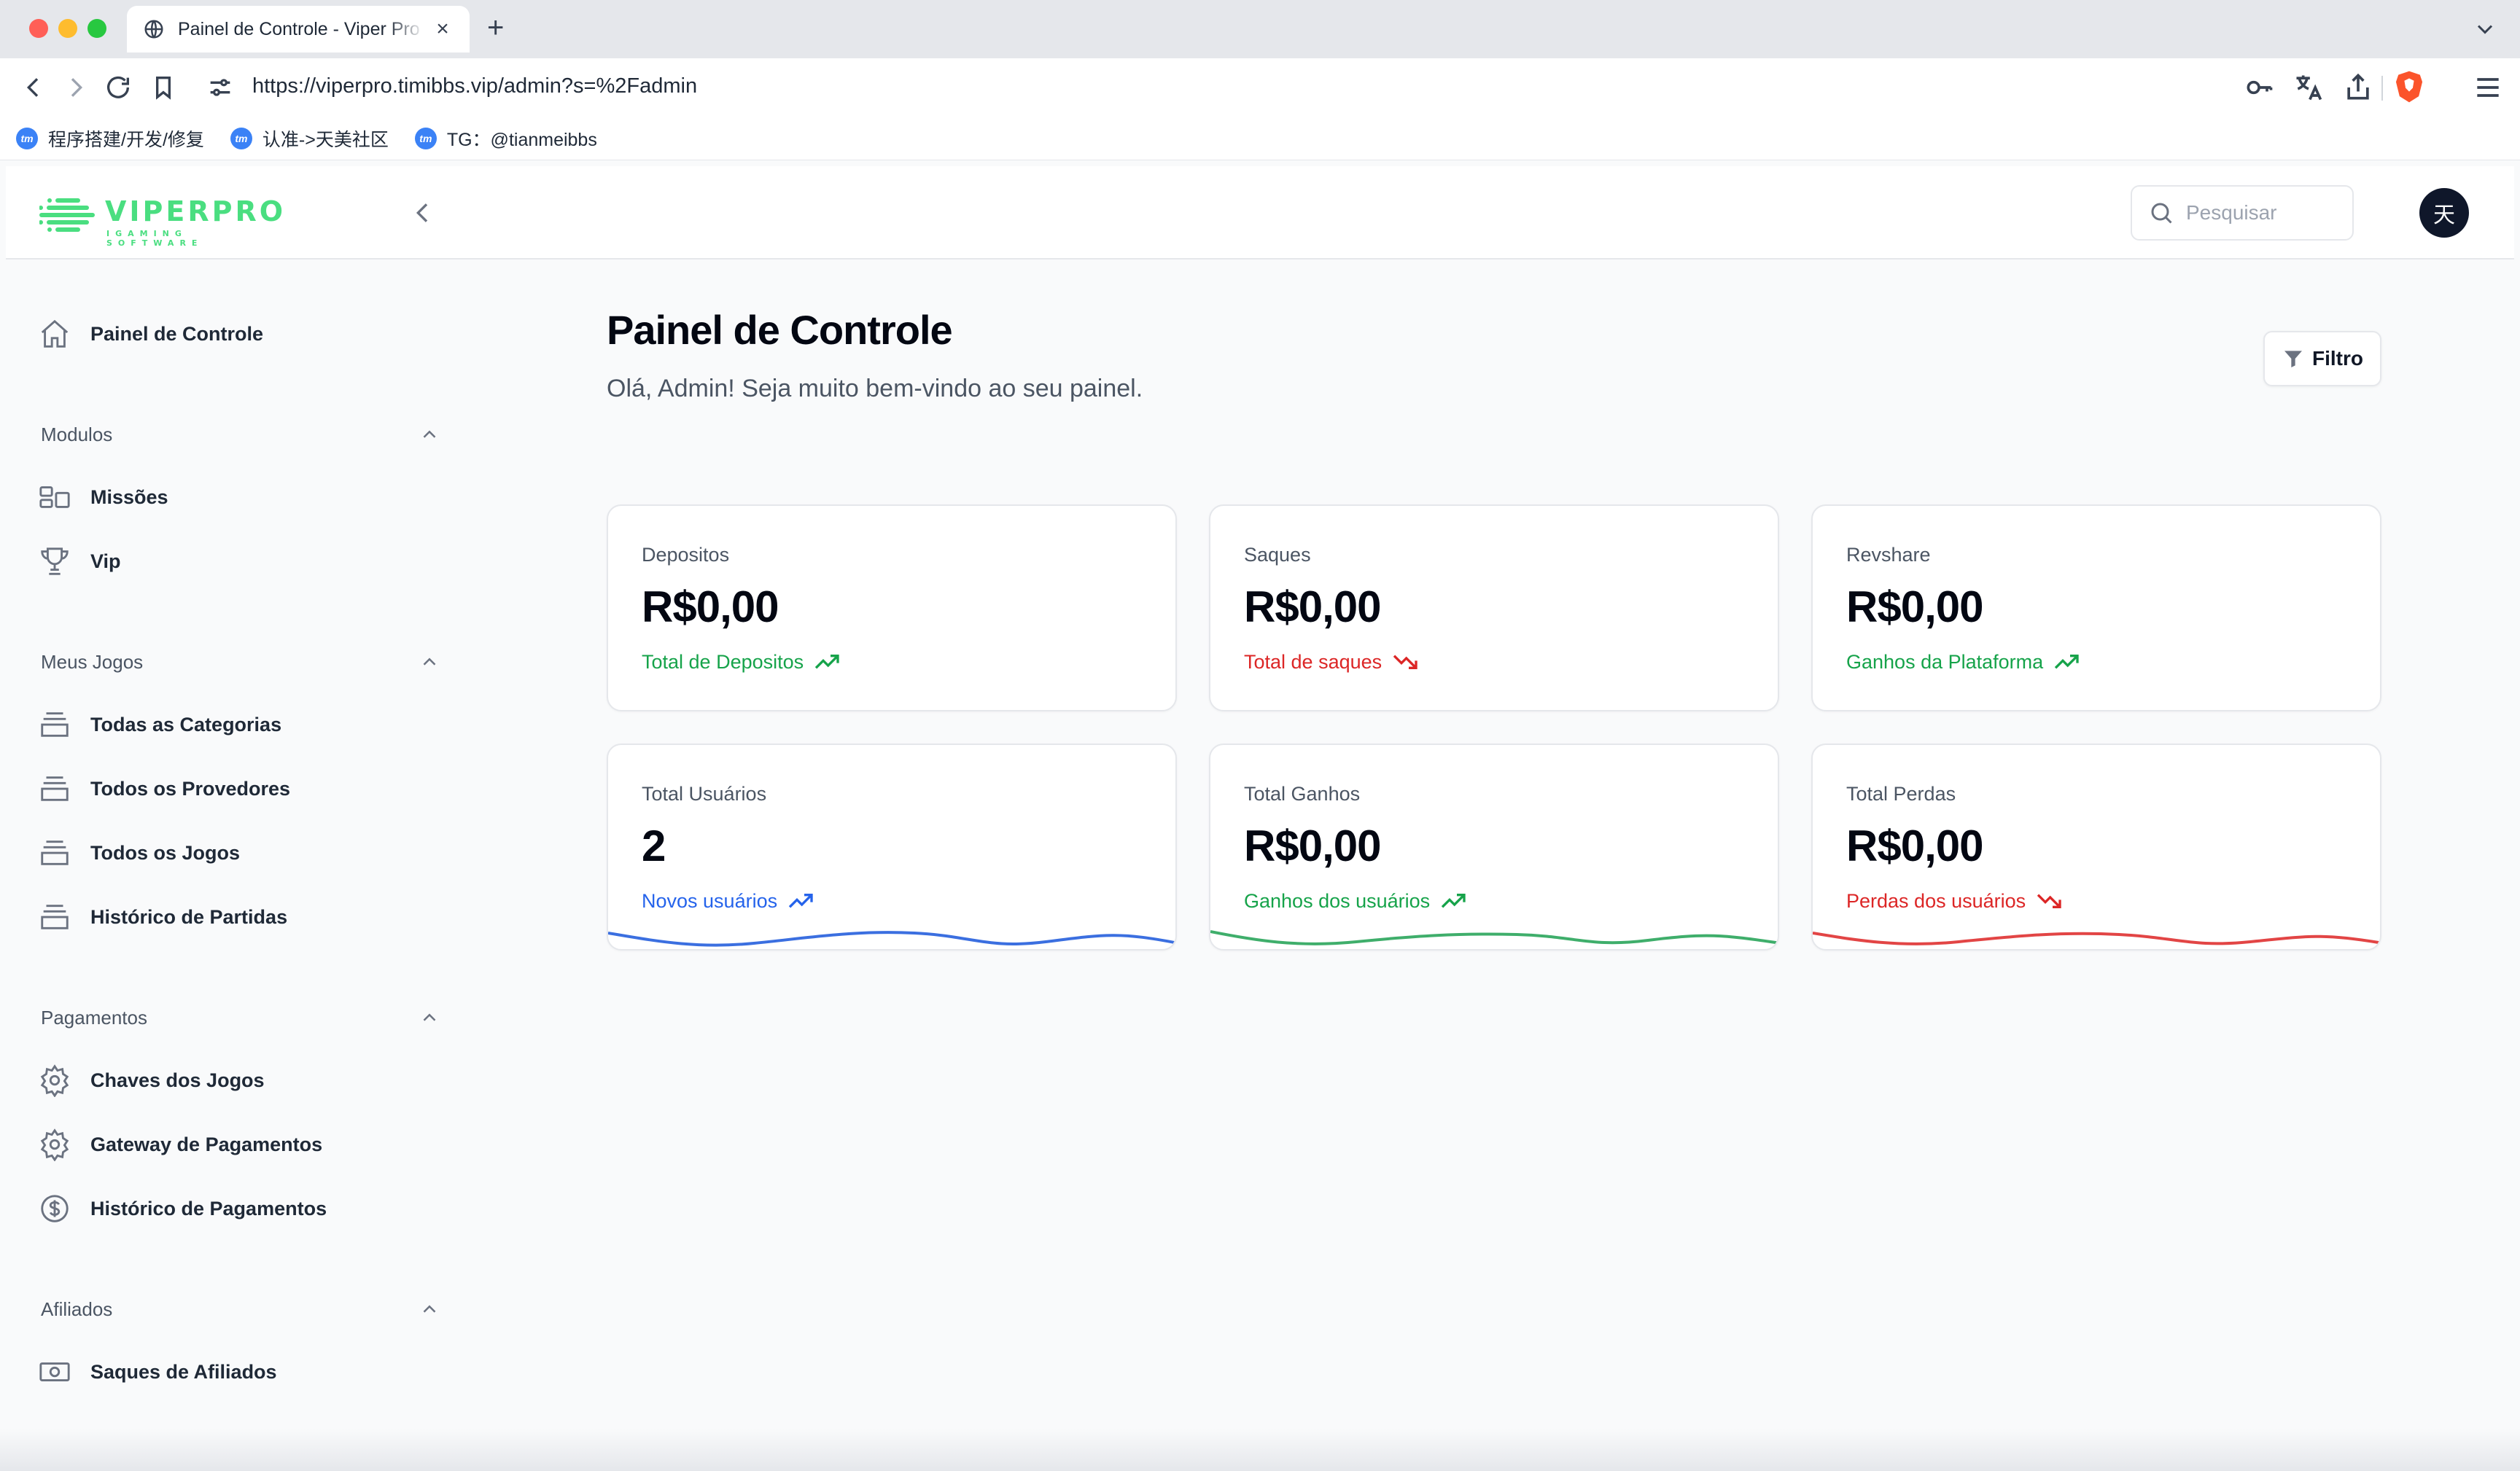 The image size is (2520, 1471). Describe the element at coordinates (54, 497) in the screenshot. I see `layout-icon` at that location.